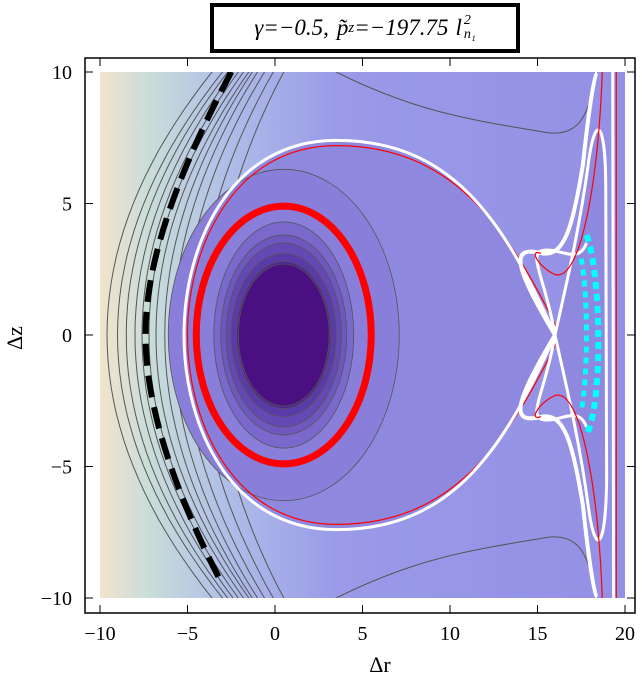 Image resolution: width=642 pixels, height=684 pixels. Describe the element at coordinates (583, 335) in the screenshot. I see `cyan-orbit-inner` at that location.